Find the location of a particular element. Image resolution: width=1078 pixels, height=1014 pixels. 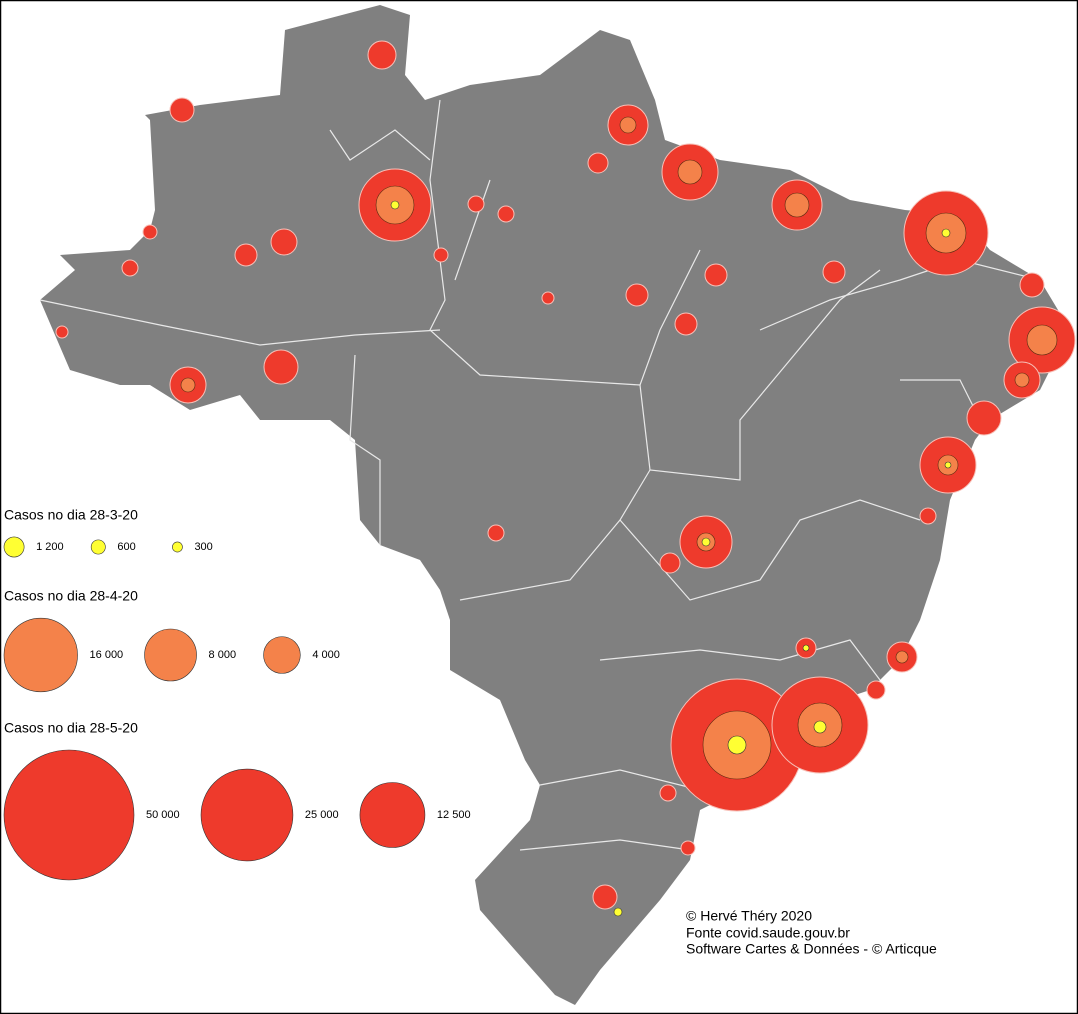

credit: Fonte covid.saude.gouv.br is located at coordinates (768, 933).